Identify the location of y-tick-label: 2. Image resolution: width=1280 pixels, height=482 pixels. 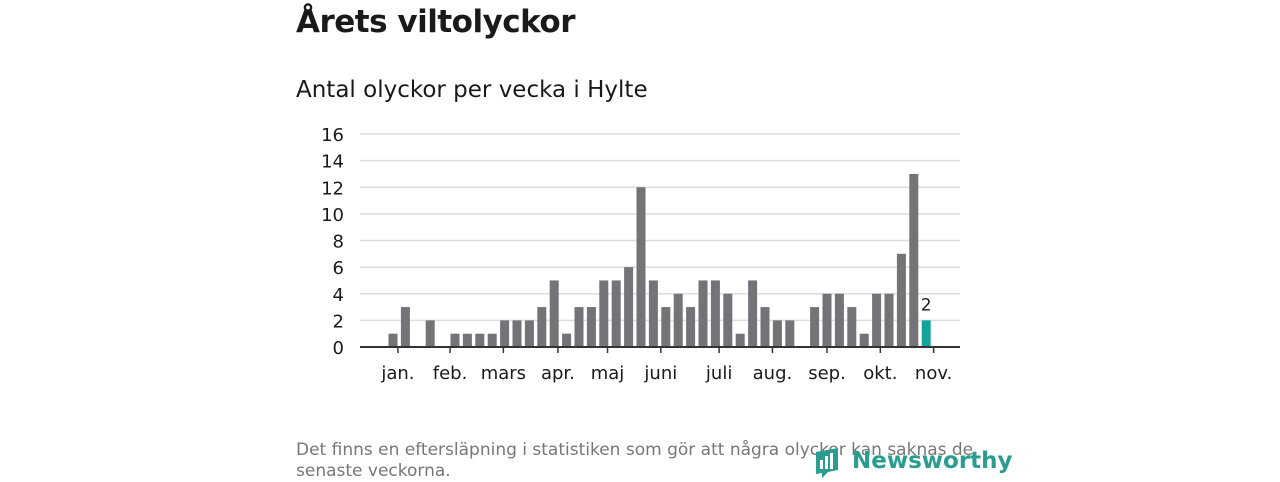
(338, 321).